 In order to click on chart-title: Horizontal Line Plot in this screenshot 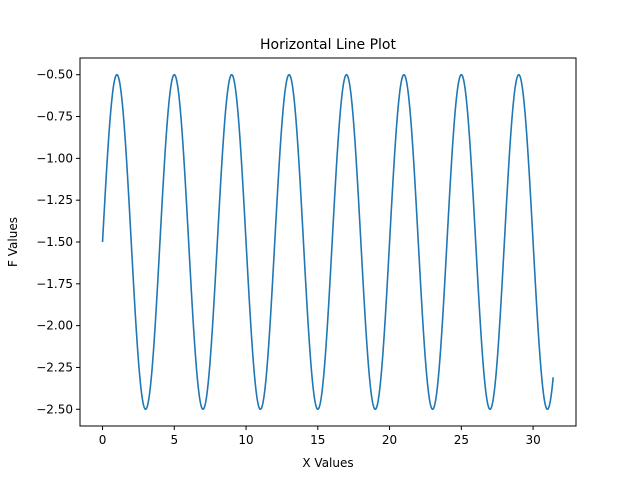, I will do `click(328, 45)`.